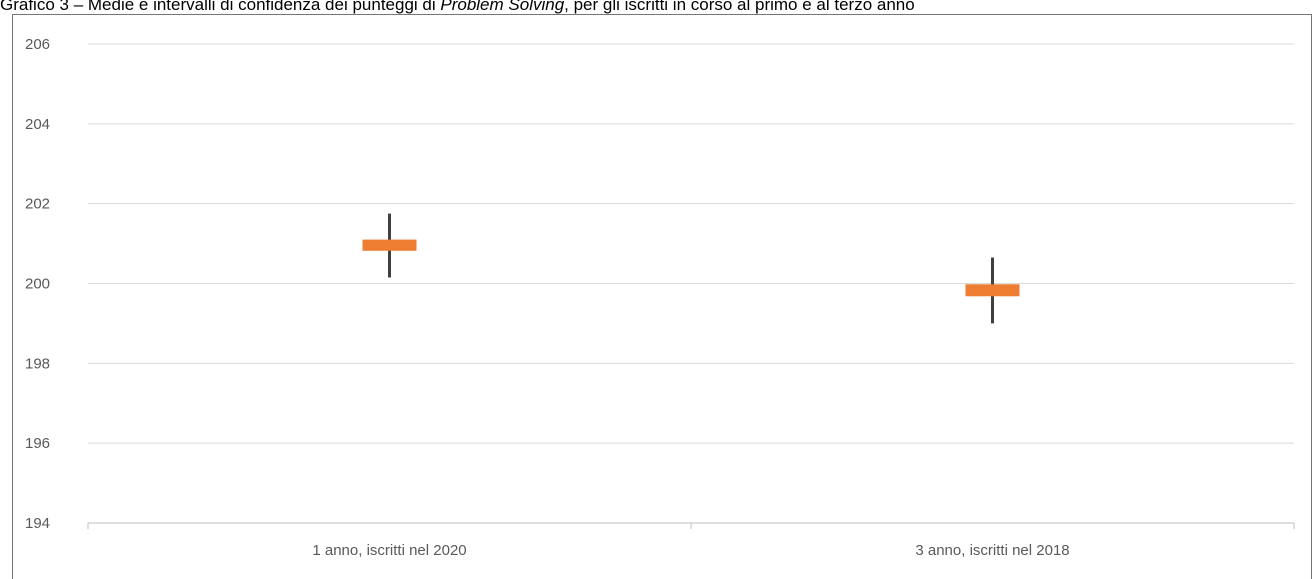 Image resolution: width=1314 pixels, height=579 pixels. Describe the element at coordinates (502, 7) in the screenshot. I see `chart-title-italic-part: Problem Solving` at that location.